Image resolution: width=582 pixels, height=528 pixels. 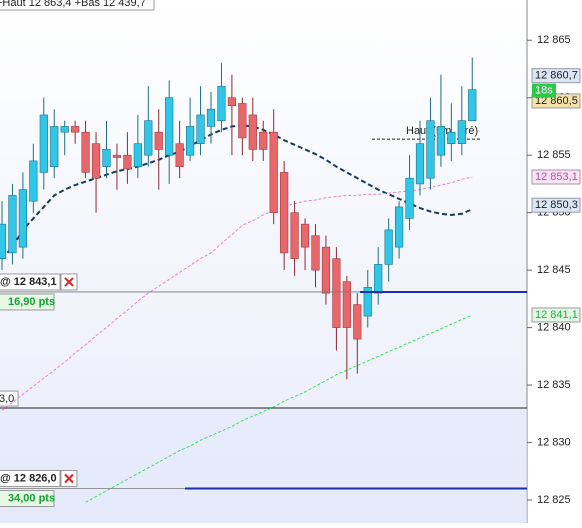 I want to click on header-box, so click(x=77, y=5).